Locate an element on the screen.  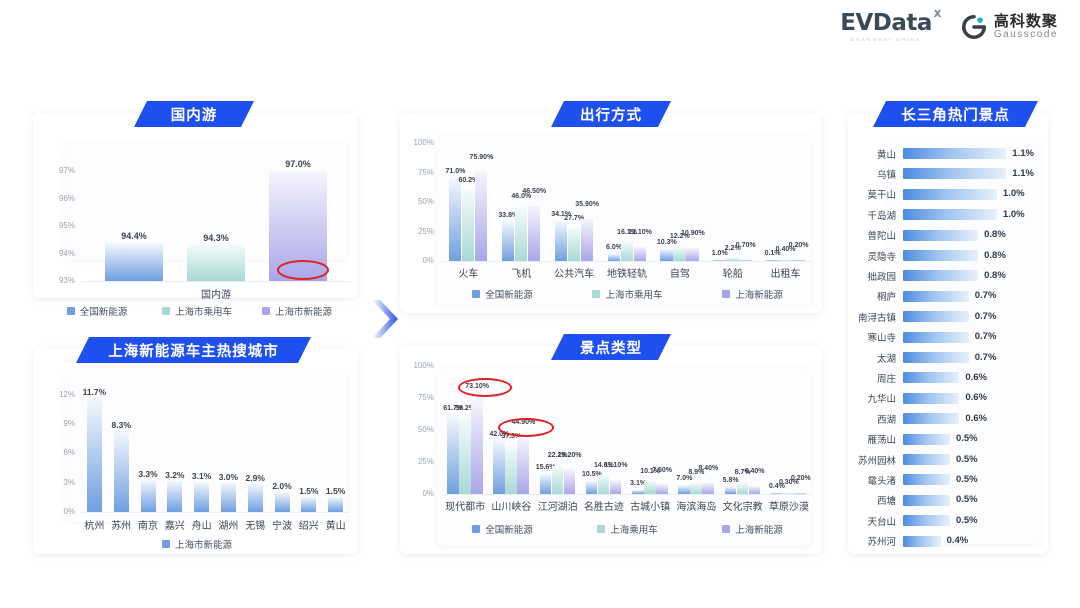
bar-value-label: 0.6% is located at coordinates (976, 418).